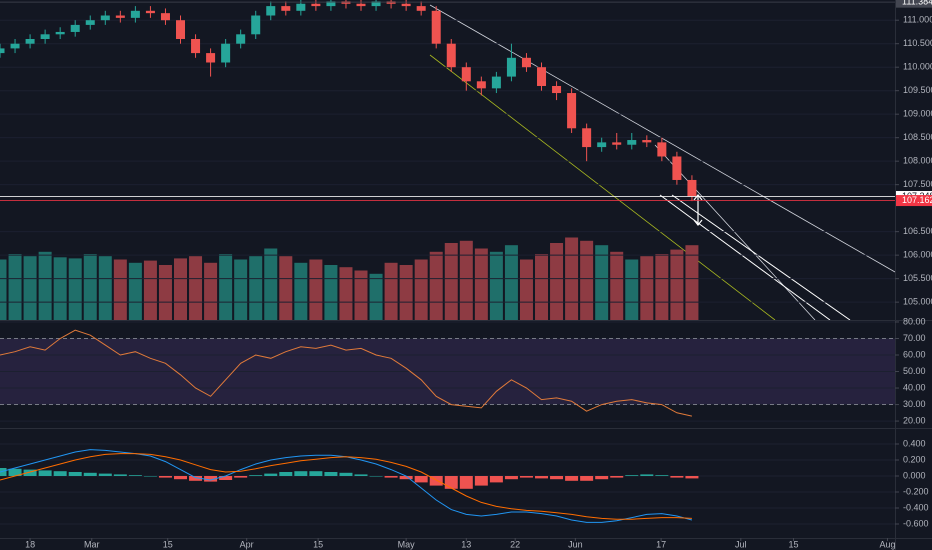 Image resolution: width=932 pixels, height=550 pixels. Describe the element at coordinates (917, 90) in the screenshot. I see `y-tick-label: 109.500` at that location.